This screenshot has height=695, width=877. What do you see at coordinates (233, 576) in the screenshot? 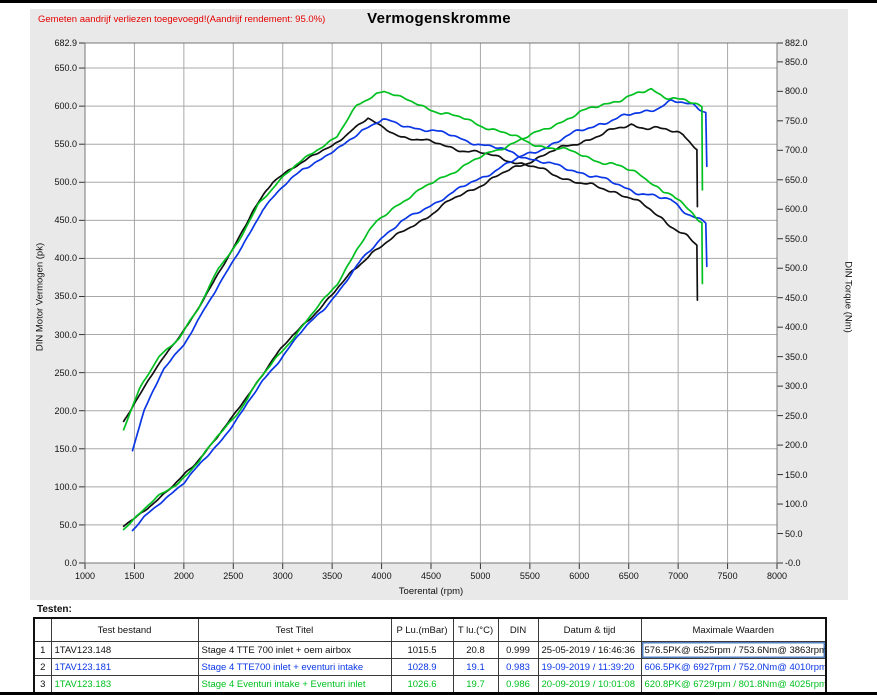
I see `x-tick-label: 2500` at bounding box center [233, 576].